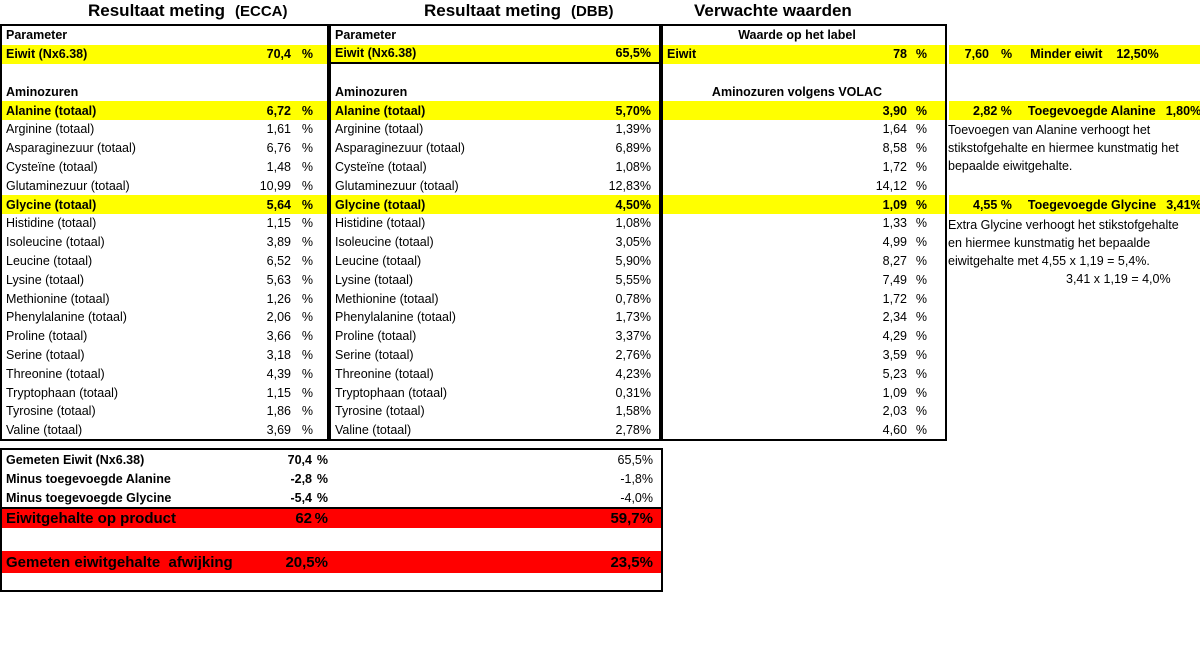 The height and width of the screenshot is (661, 1200). Describe the element at coordinates (278, 354) in the screenshot. I see `row-value: 3,18` at that location.